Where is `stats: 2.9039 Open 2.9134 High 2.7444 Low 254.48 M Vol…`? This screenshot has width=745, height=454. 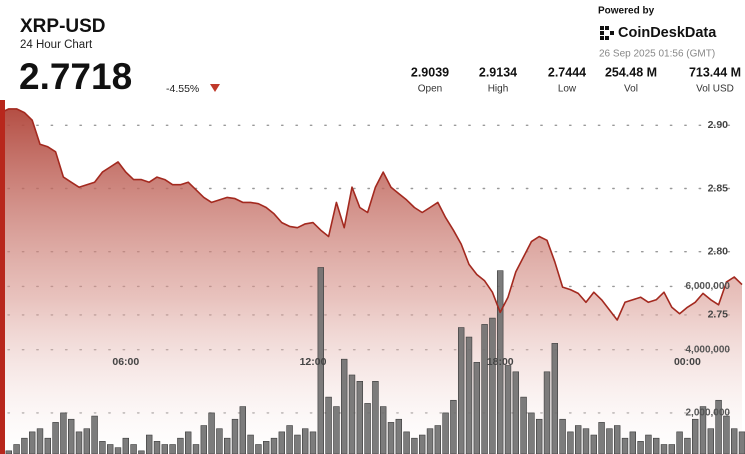 stats: 2.9039 Open 2.9134 High 2.7444 Low 254.48 M Vol… is located at coordinates (576, 79).